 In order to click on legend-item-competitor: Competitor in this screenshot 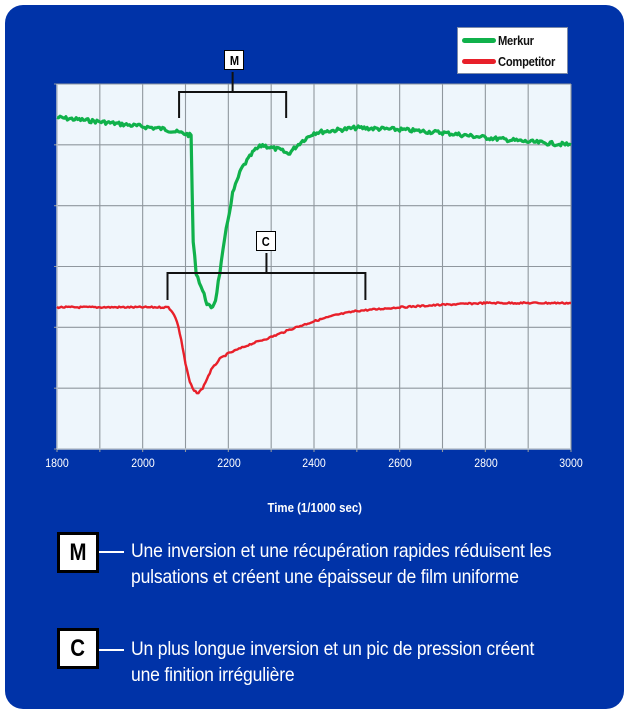, I will do `click(513, 61)`.